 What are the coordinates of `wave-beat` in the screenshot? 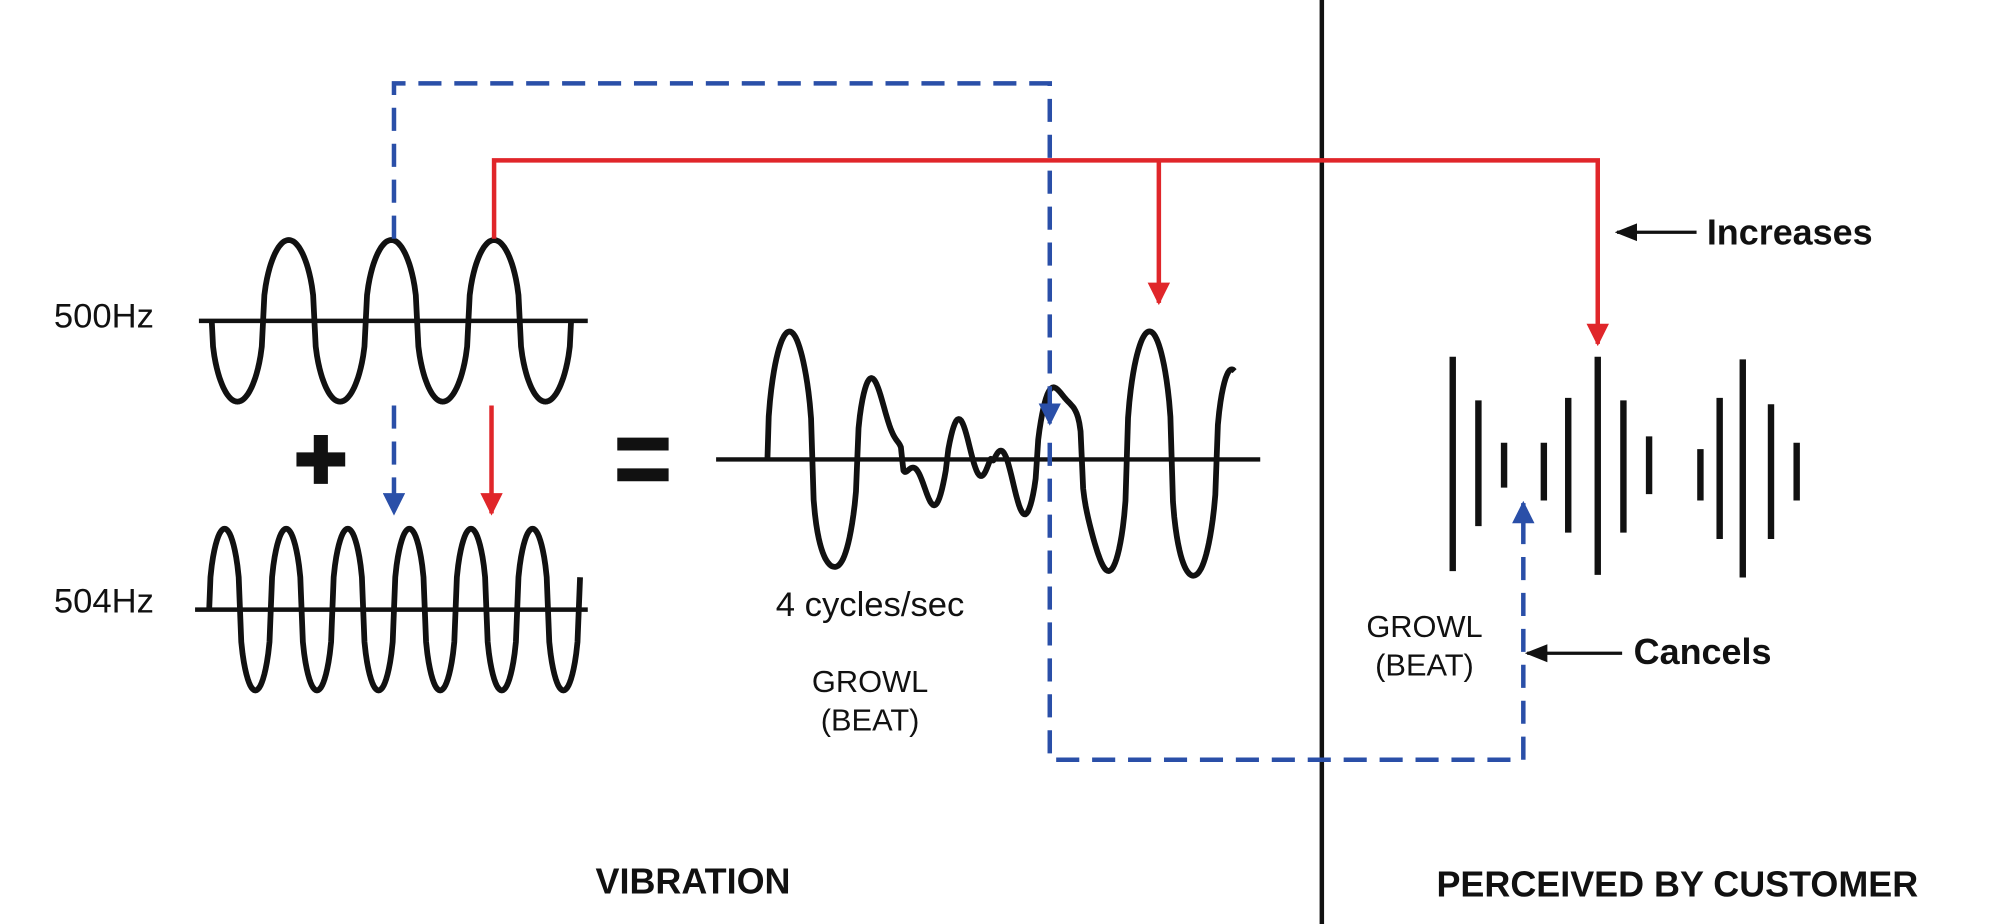 It's located at (1000, 453).